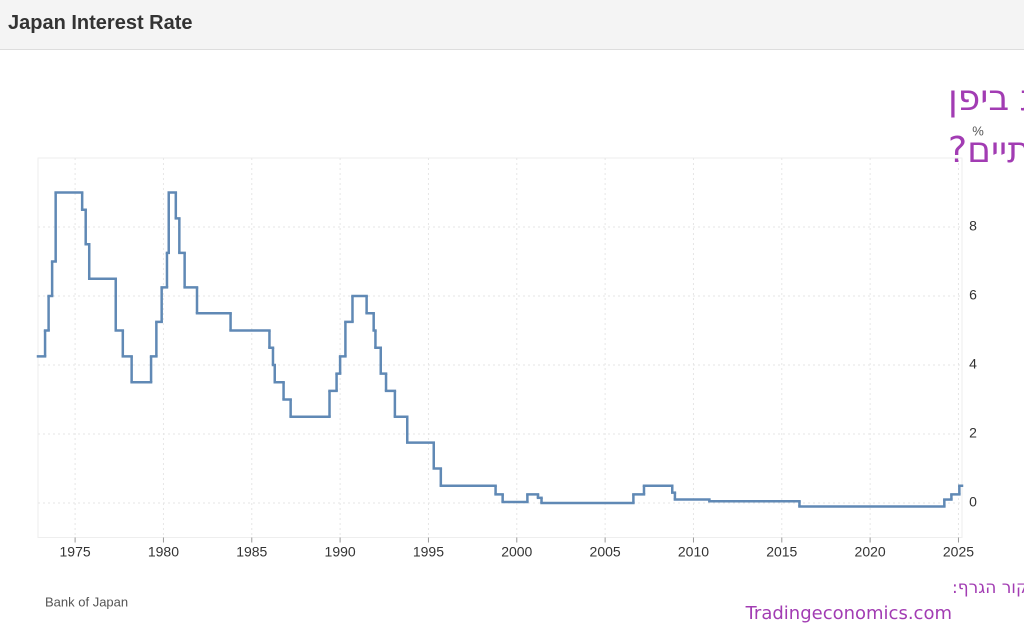 Image resolution: width=1024 pixels, height=629 pixels. Describe the element at coordinates (973, 295) in the screenshot. I see `y-tick-label: 6` at that location.